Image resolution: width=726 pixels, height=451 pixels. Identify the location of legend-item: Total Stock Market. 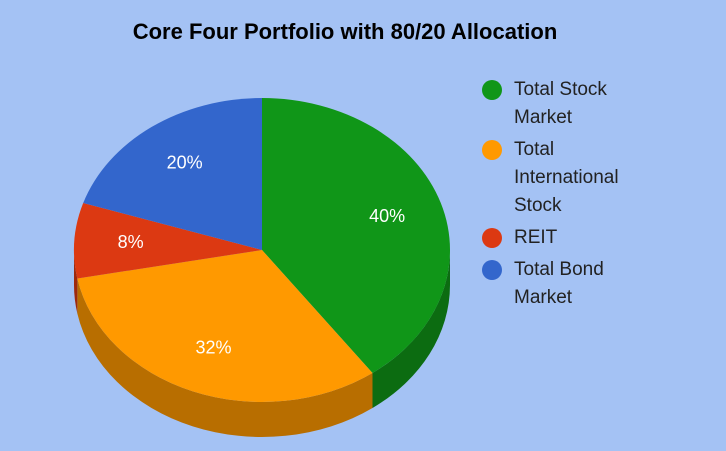
(582, 104).